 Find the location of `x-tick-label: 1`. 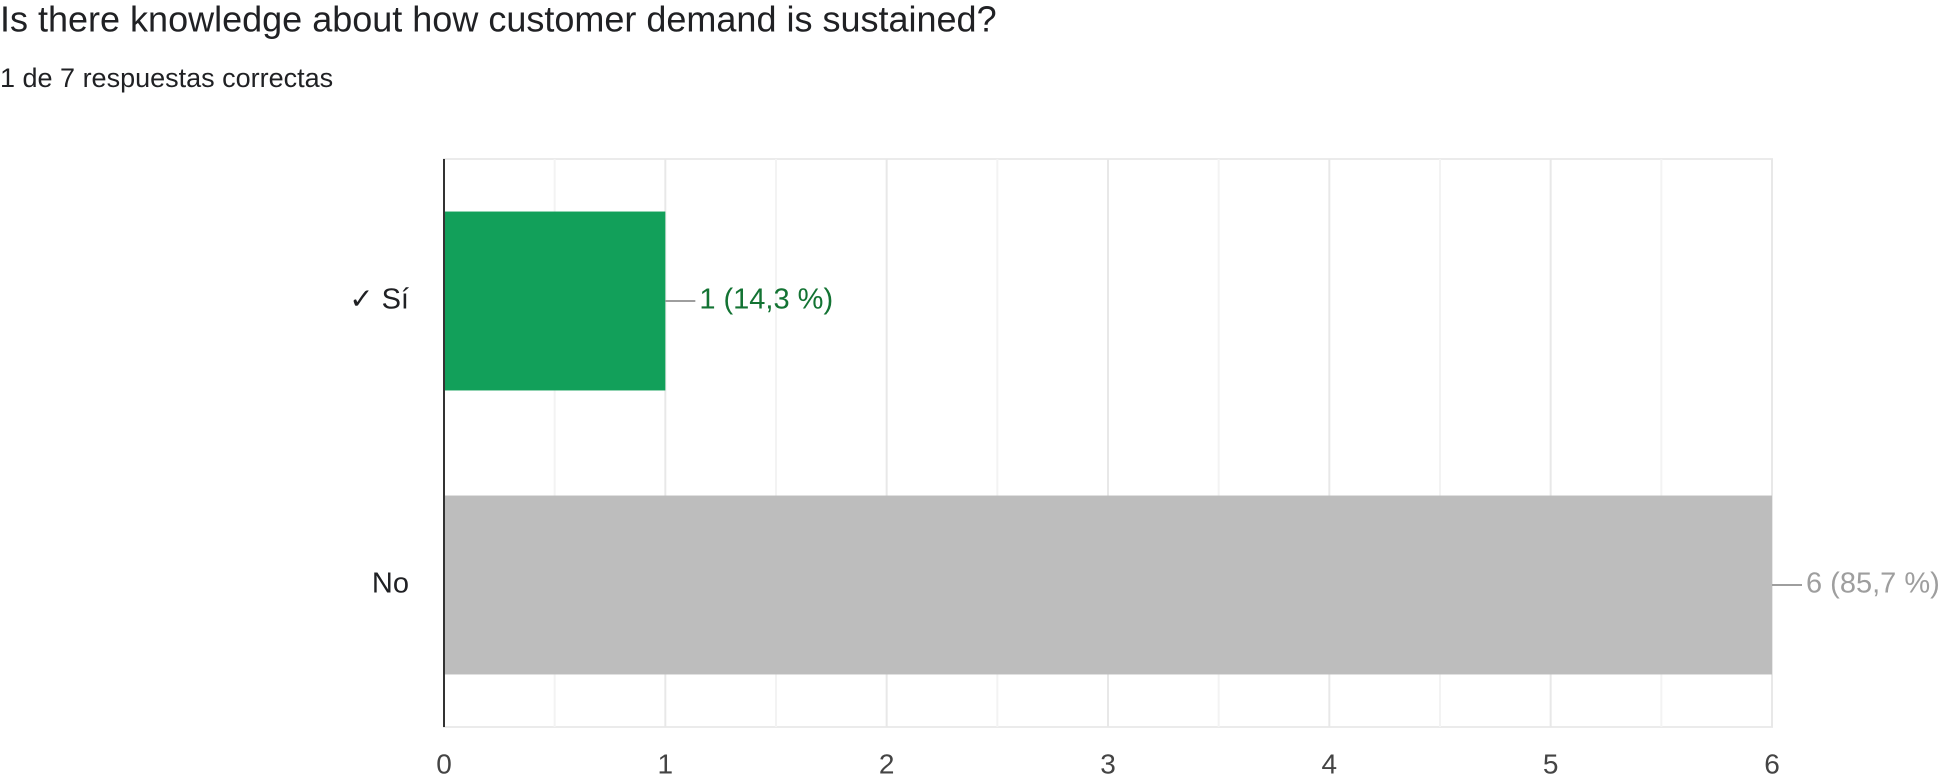

x-tick-label: 1 is located at coordinates (666, 763).